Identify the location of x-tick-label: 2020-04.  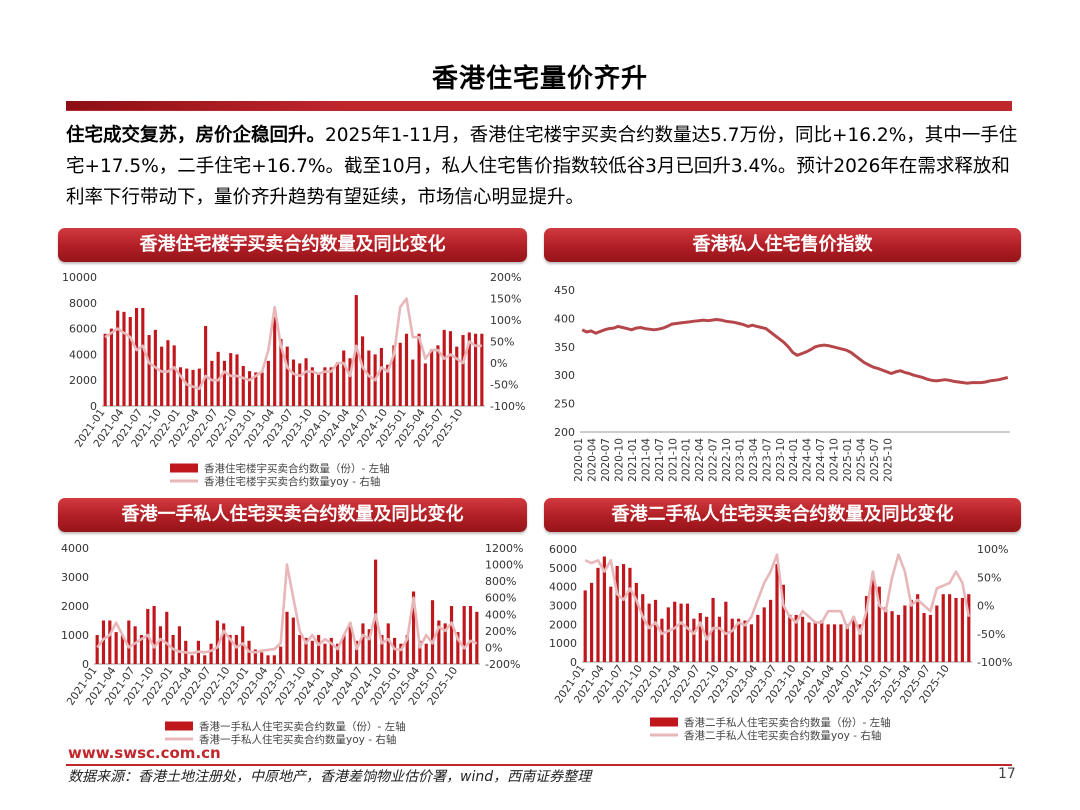
(593, 460).